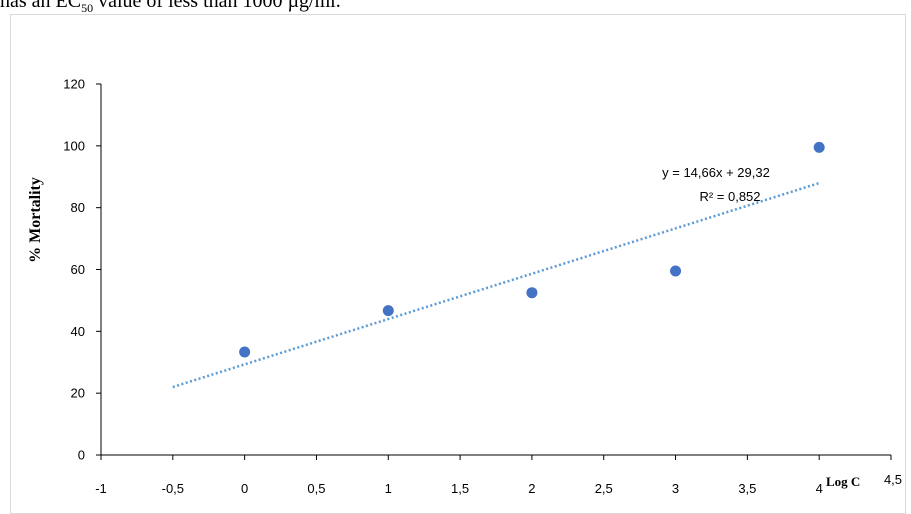  What do you see at coordinates (893, 479) in the screenshot?
I see `x-tick-label: 4,5` at bounding box center [893, 479].